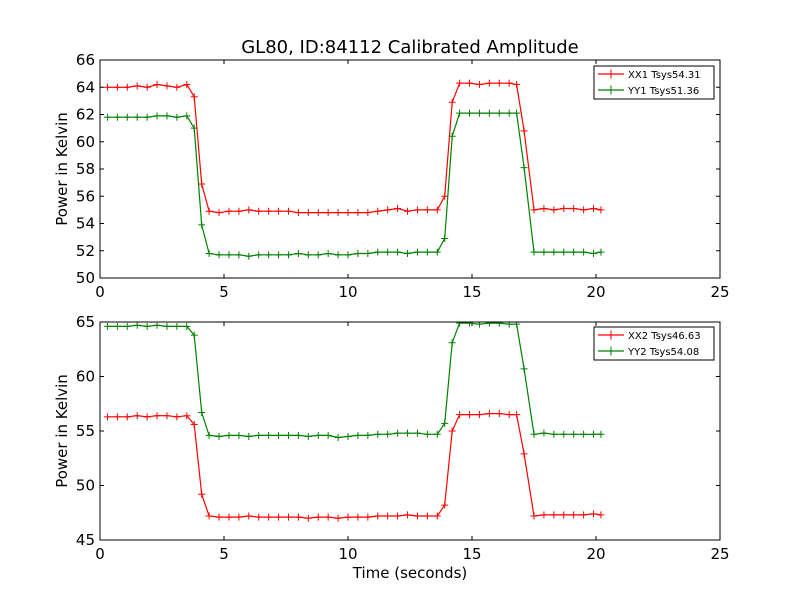  Describe the element at coordinates (719, 292) in the screenshot. I see `top-x-tick-label: 25` at that location.